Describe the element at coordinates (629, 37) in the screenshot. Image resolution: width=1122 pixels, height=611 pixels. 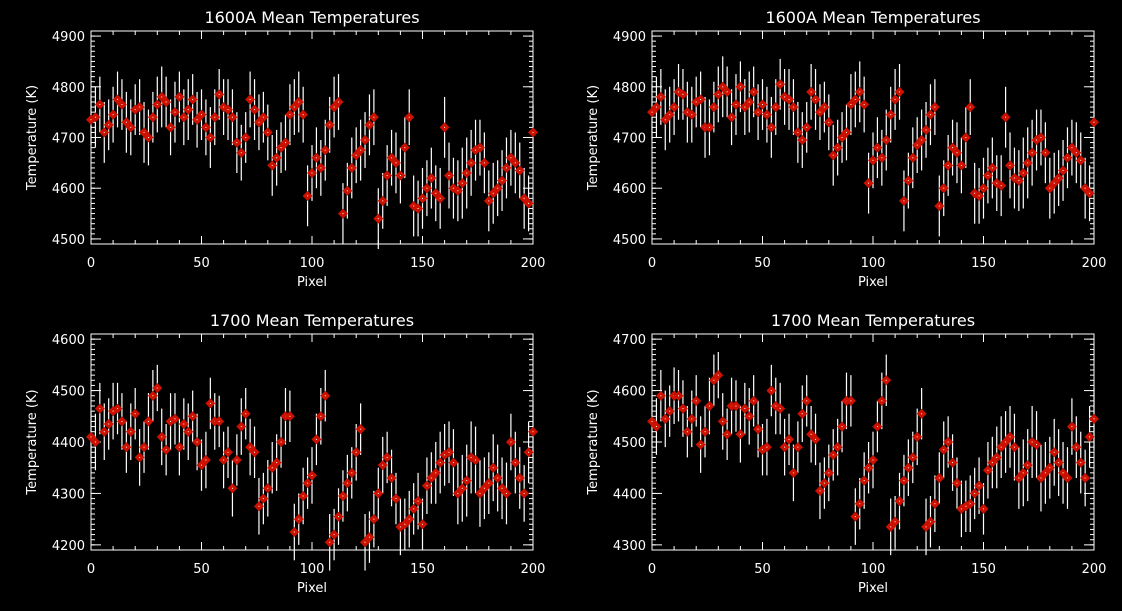
I see `y-tick-label: 4900` at that location.